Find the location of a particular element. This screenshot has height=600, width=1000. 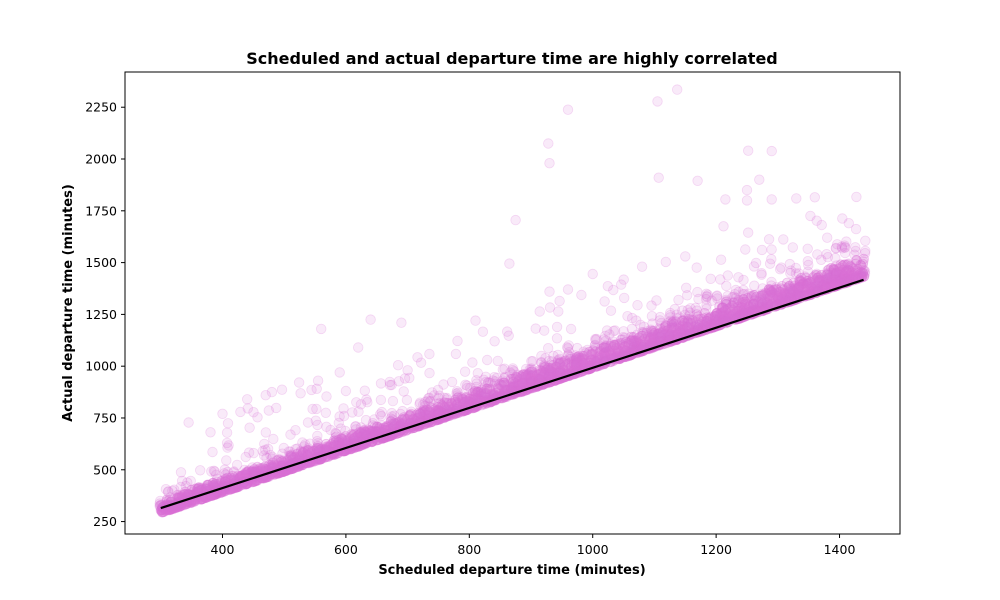

y-tick-label: 1000 is located at coordinates (101, 366).